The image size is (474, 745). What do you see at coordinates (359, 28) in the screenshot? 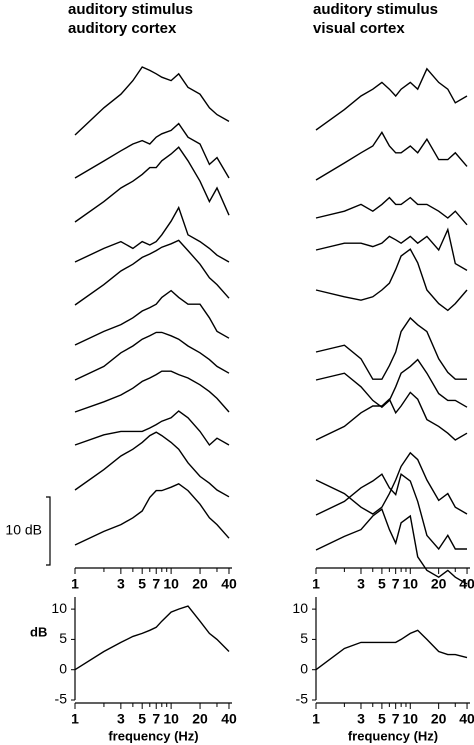
I see `panel-subtitle: visual cortex` at bounding box center [359, 28].